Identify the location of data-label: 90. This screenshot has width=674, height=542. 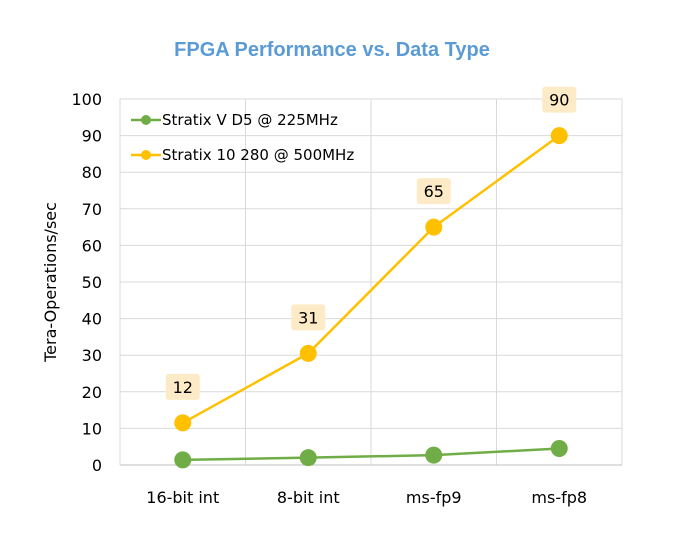
(559, 100).